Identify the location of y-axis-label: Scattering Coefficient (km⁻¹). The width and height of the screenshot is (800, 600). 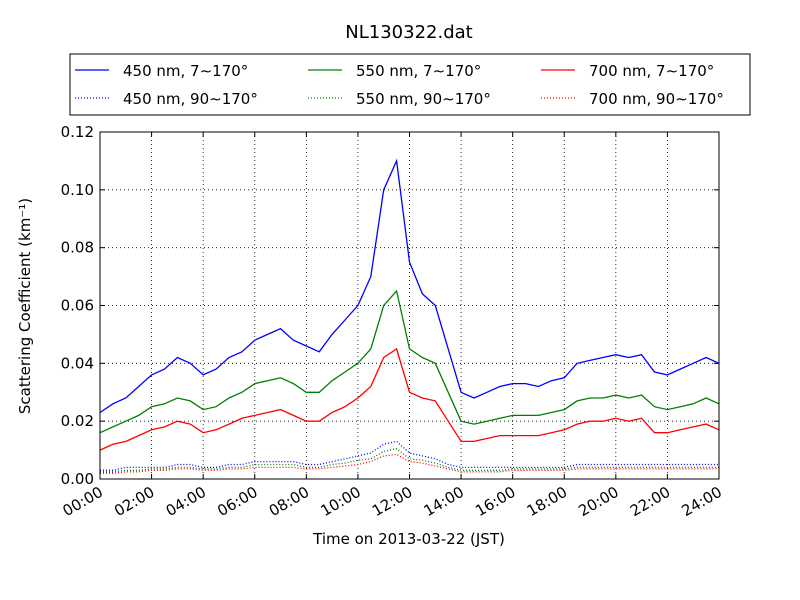
(25, 306).